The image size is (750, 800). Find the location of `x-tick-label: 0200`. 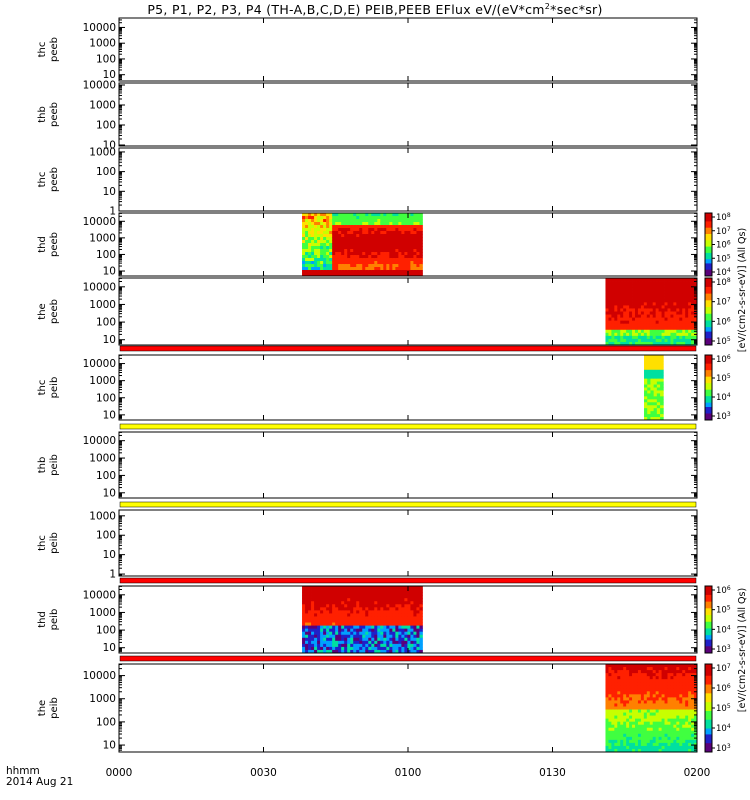

x-tick-label: 0200 is located at coordinates (697, 773).